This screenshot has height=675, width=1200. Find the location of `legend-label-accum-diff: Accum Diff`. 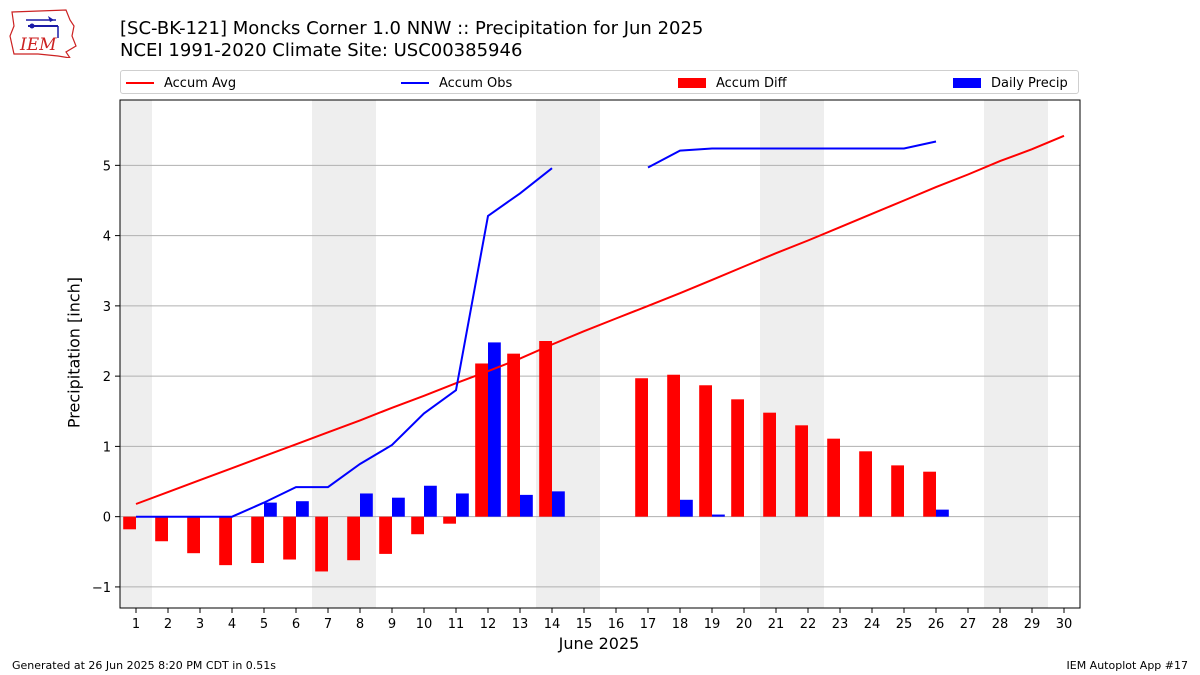

legend-label-accum-diff: Accum Diff is located at coordinates (751, 83).